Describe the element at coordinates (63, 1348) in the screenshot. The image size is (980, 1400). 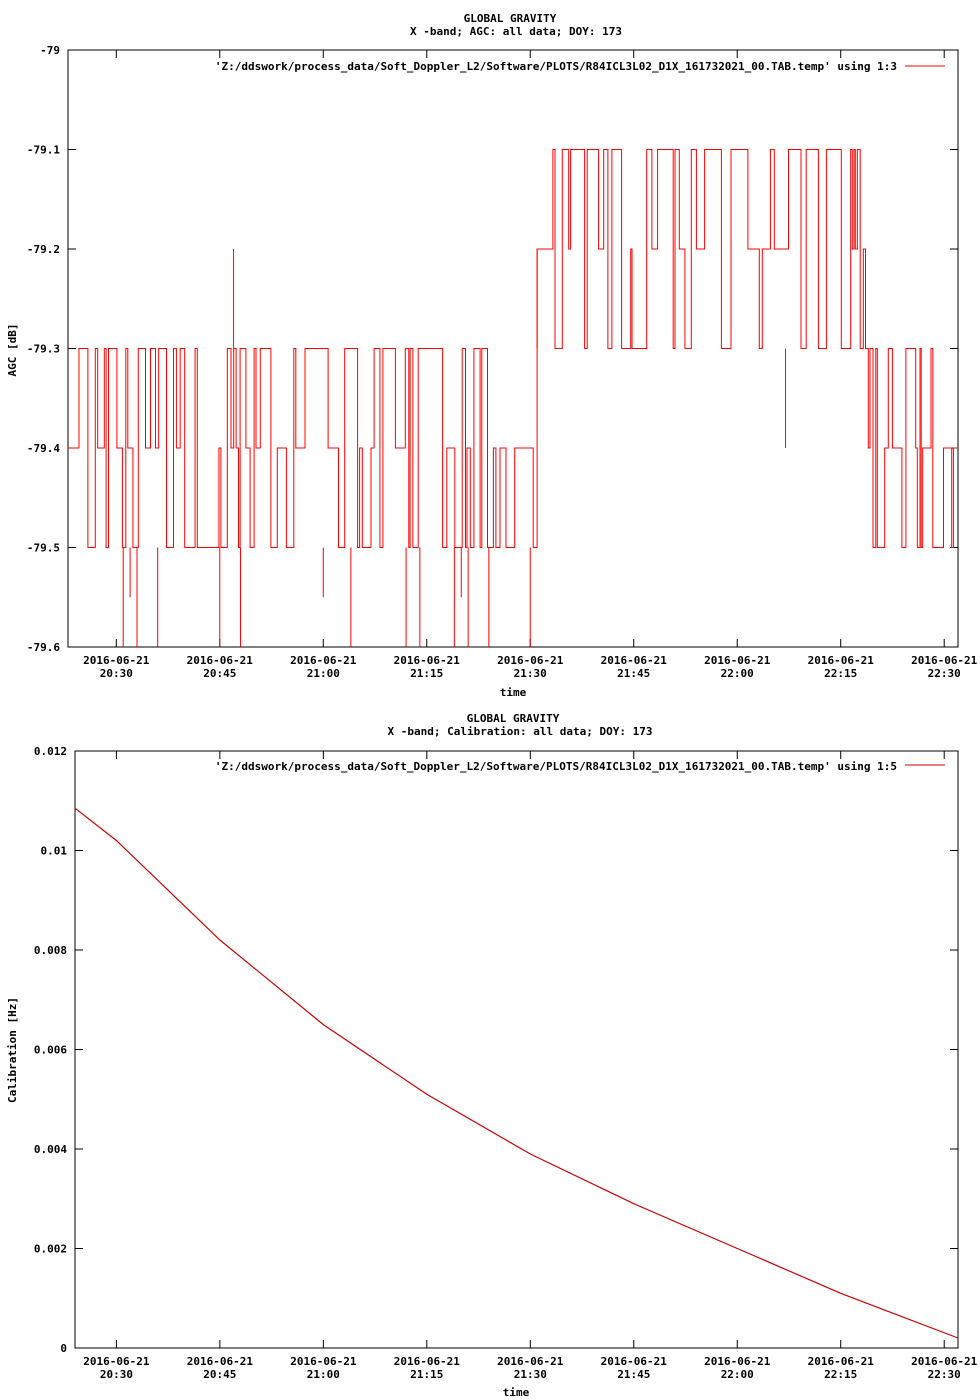
I see `y-tick-label: 0` at that location.